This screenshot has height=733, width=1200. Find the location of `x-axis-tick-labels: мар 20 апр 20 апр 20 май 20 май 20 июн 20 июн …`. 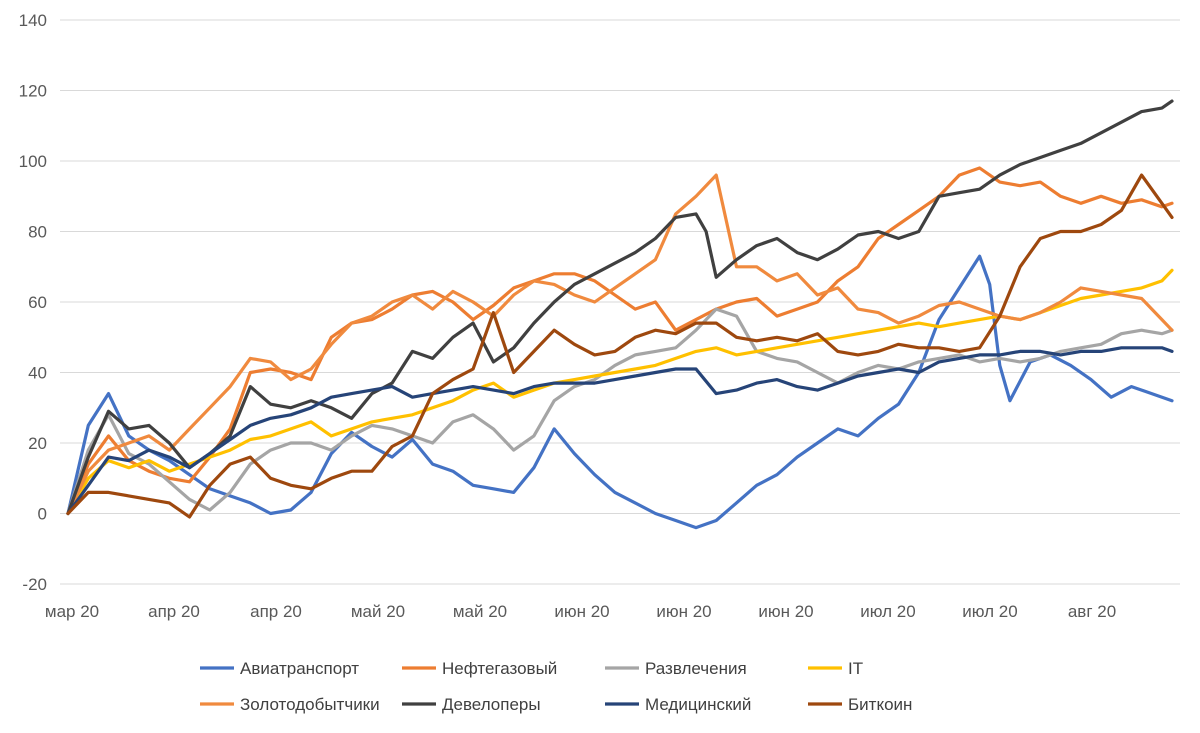

x-axis-tick-labels: мар 20 апр 20 апр 20 май 20 май 20 июн 20 июн … is located at coordinates (580, 611).